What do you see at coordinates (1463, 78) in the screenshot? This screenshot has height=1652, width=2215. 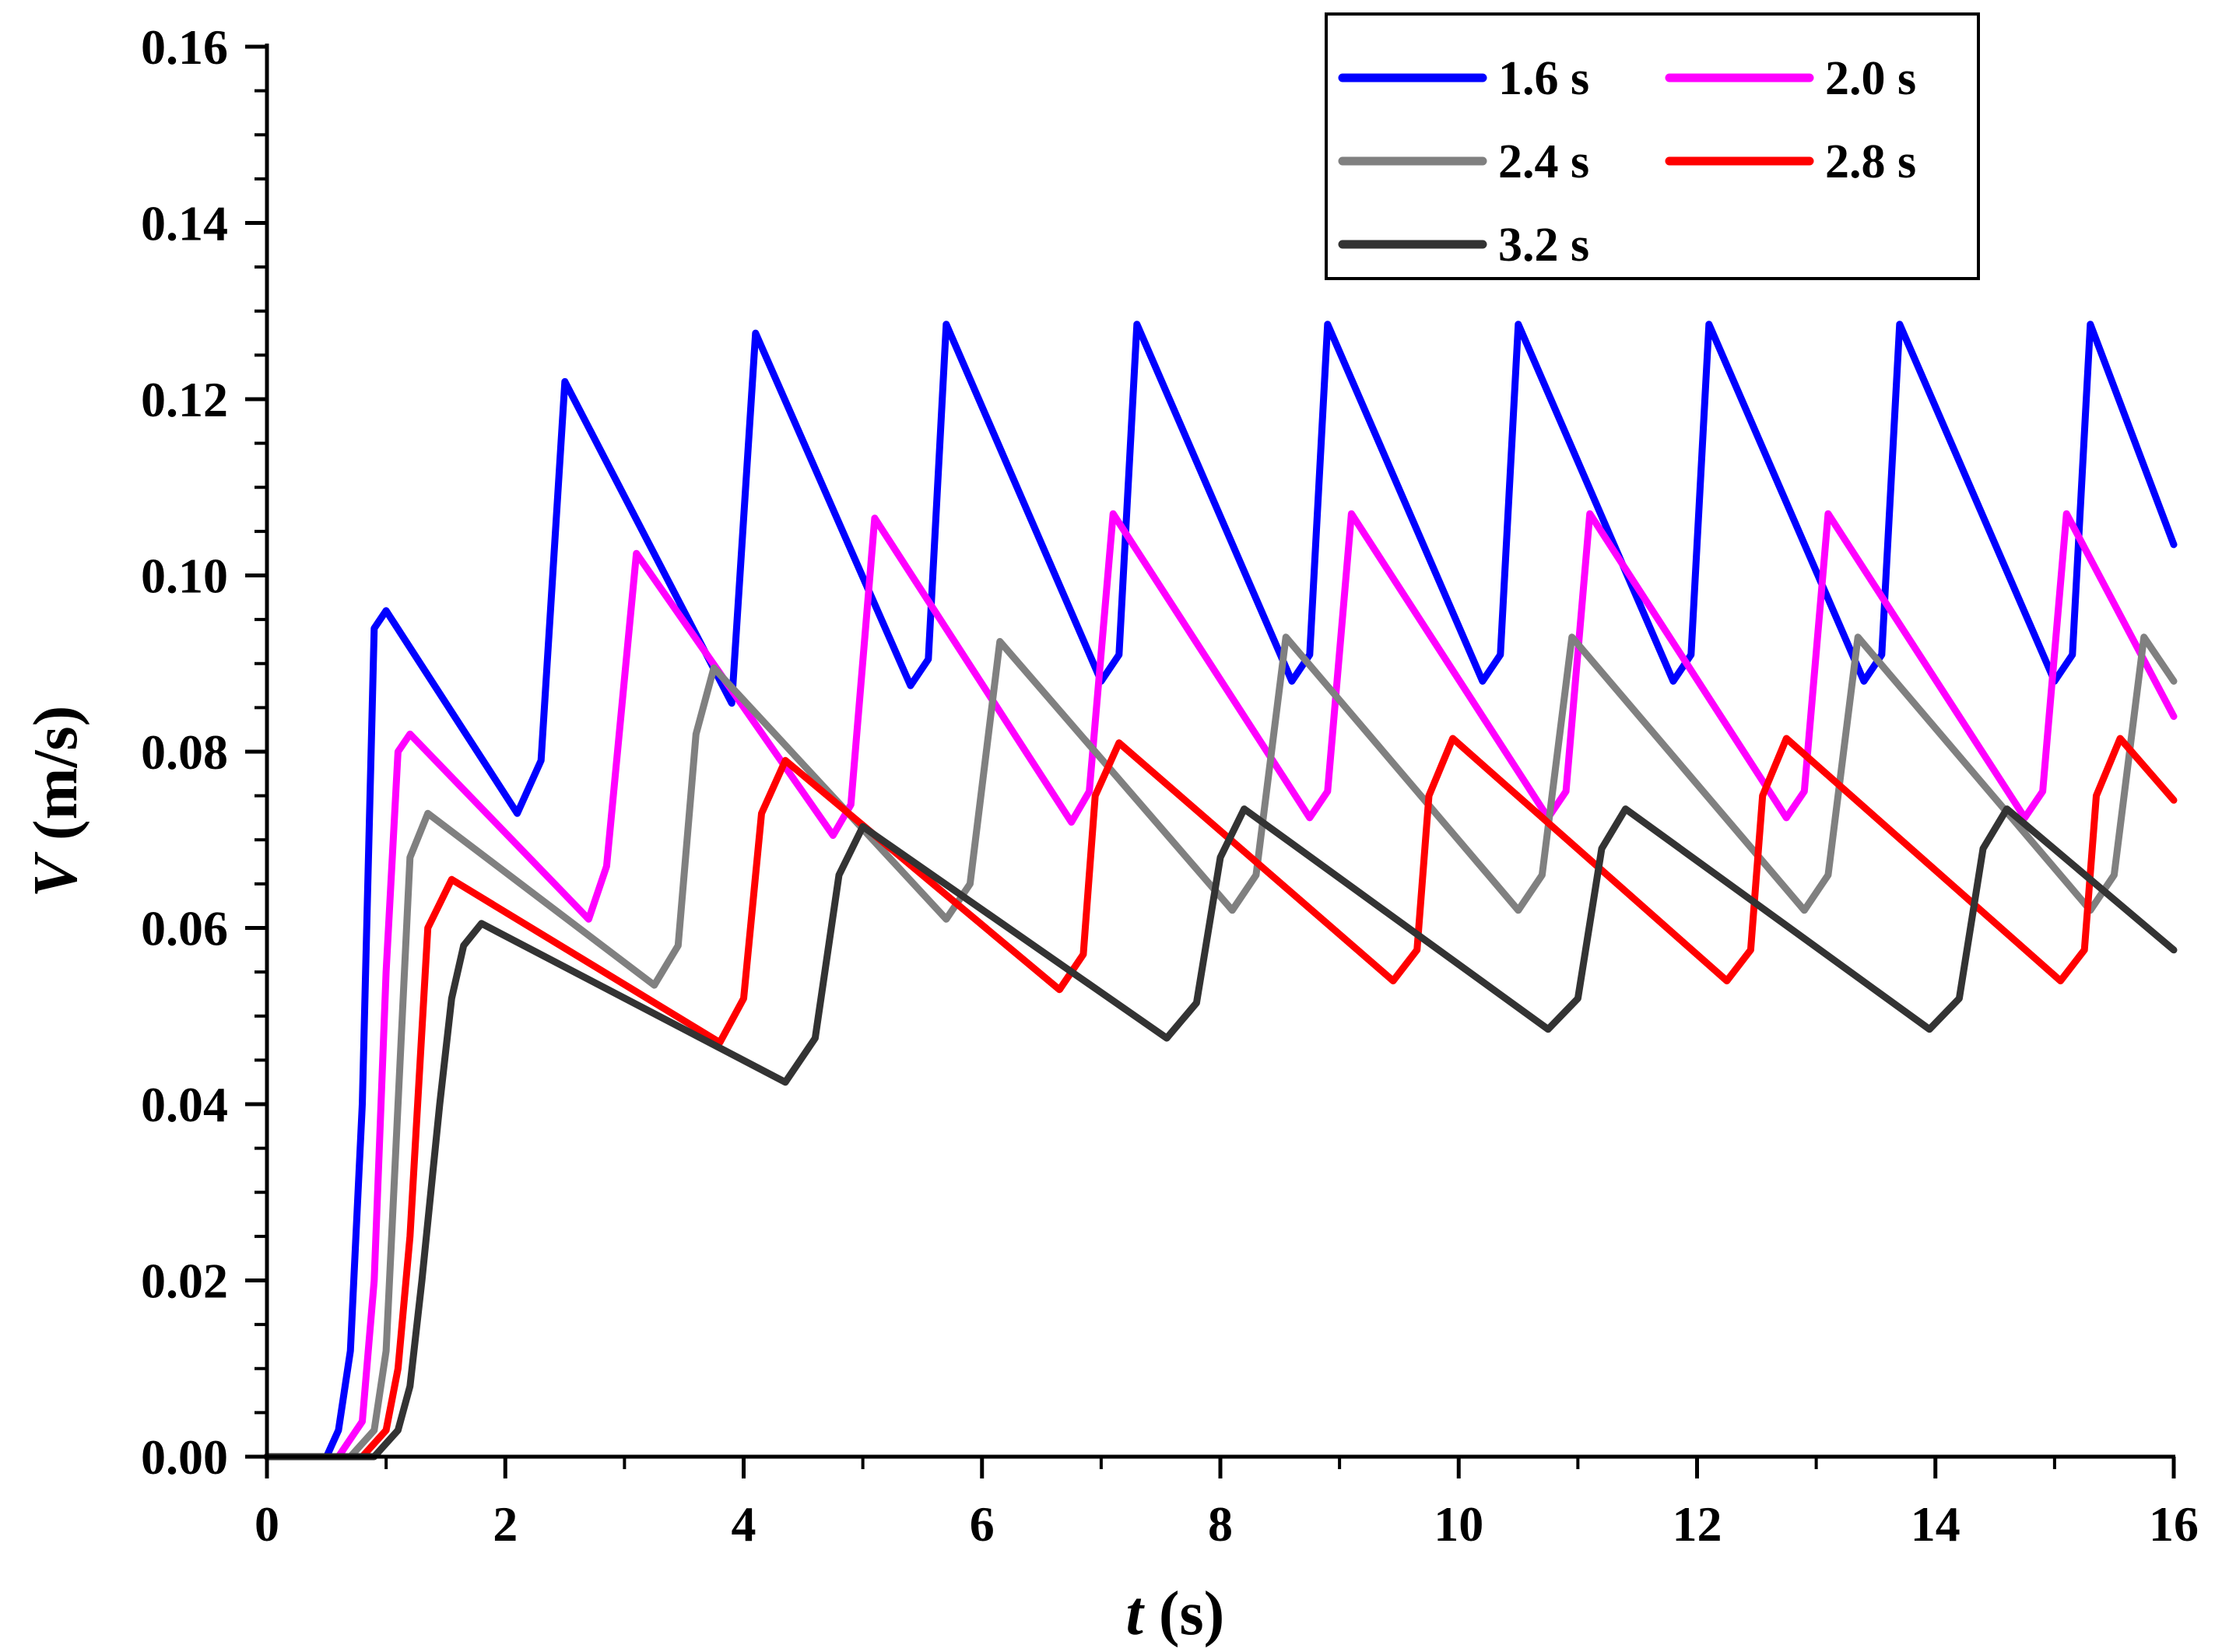 I see `legend-item-1-6s: 1.6 s` at bounding box center [1463, 78].